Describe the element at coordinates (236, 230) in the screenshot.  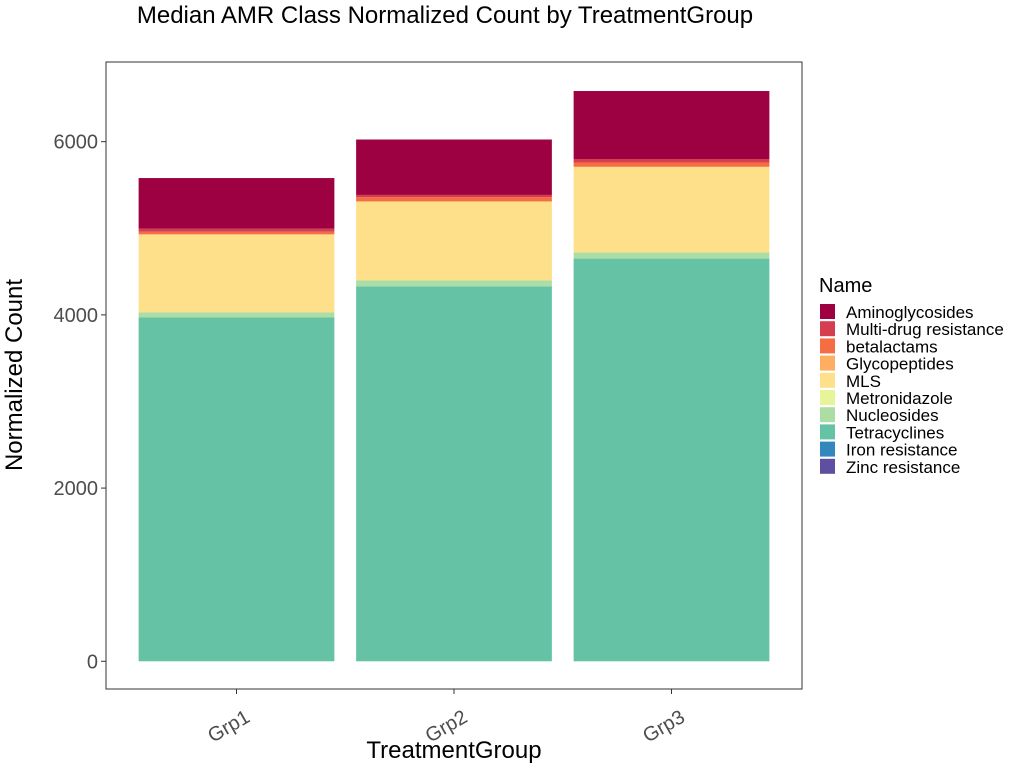
I see `bar-segment-grp1-multi-drug-resistance` at that location.